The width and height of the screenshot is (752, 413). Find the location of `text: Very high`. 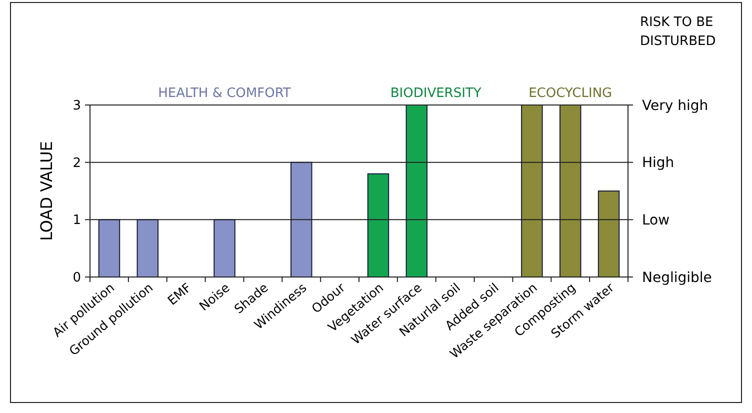

text: Very high is located at coordinates (675, 106).